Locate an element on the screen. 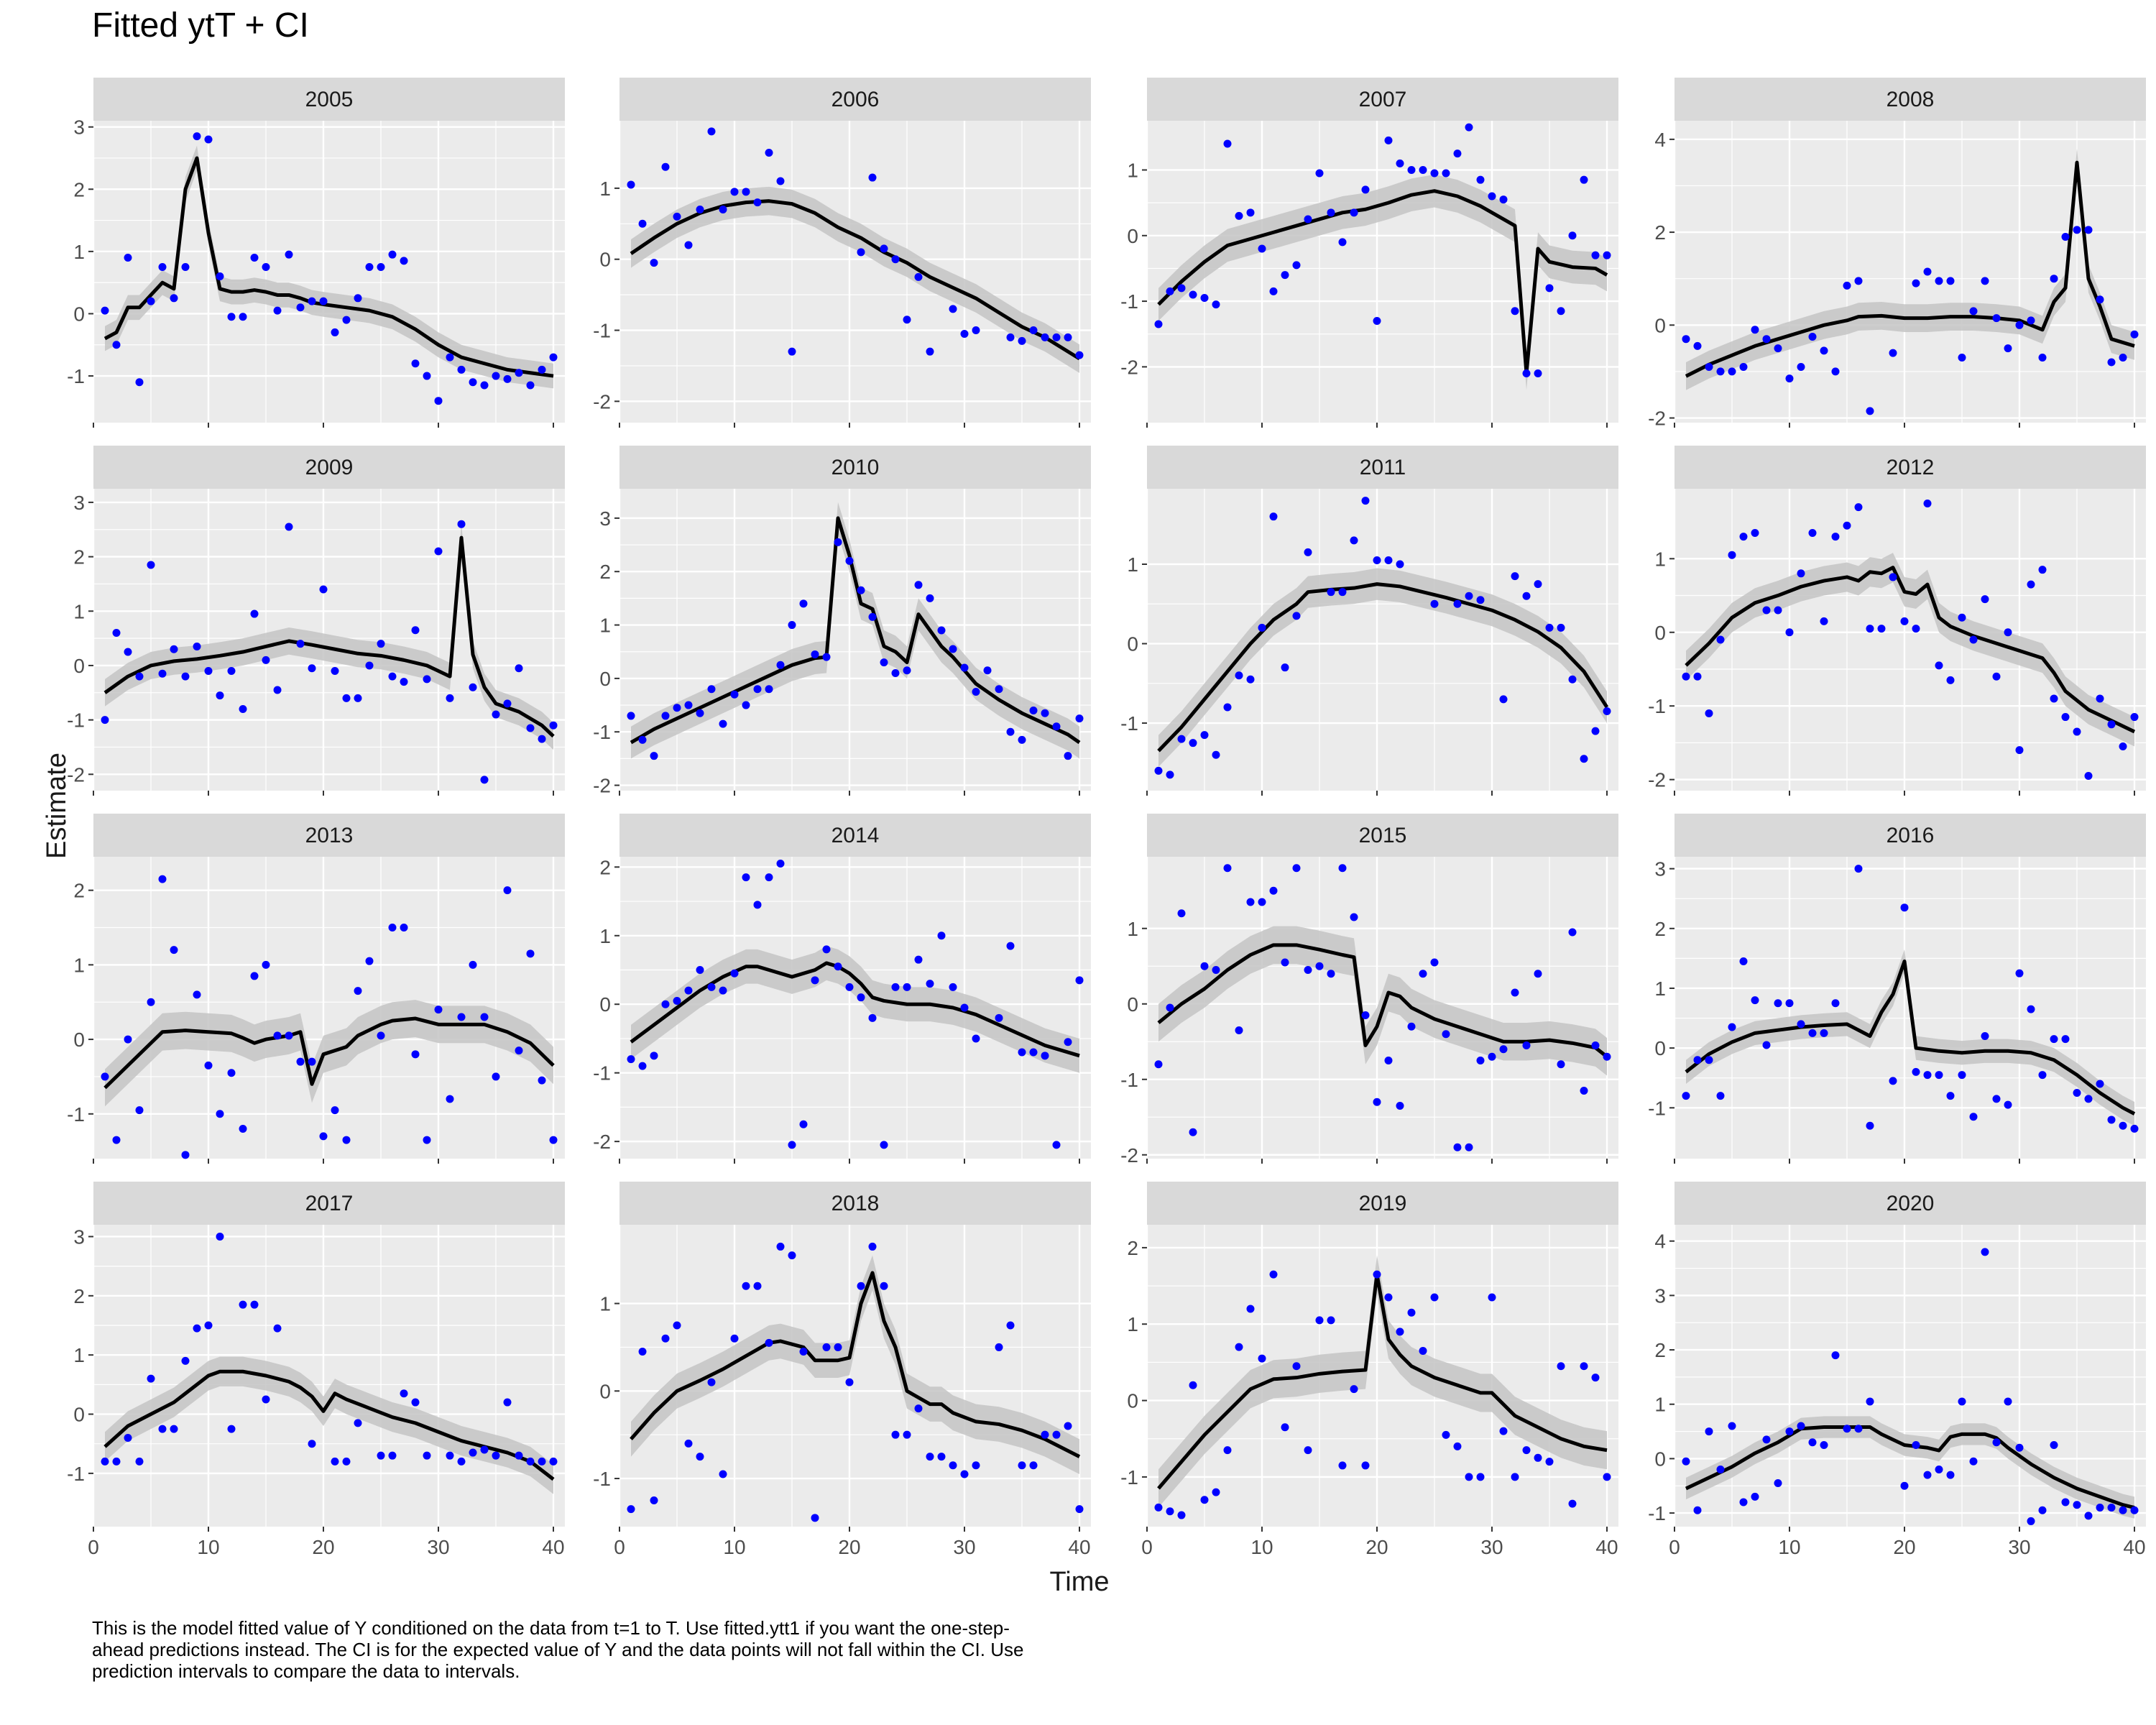 The image size is (2156, 1725). y-tick-label: 2 is located at coordinates (1133, 1248).